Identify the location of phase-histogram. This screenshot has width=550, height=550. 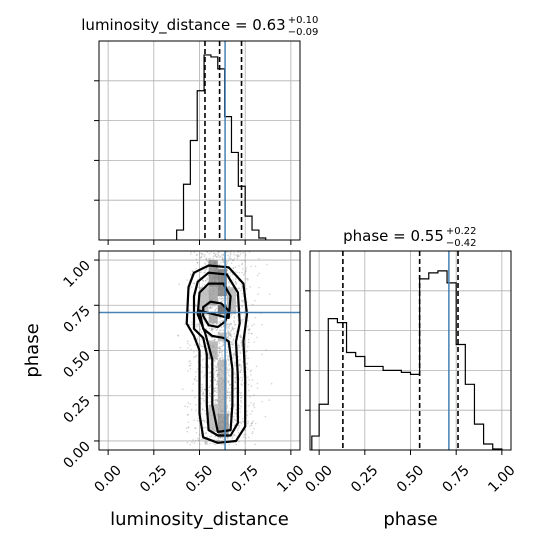
(407, 360).